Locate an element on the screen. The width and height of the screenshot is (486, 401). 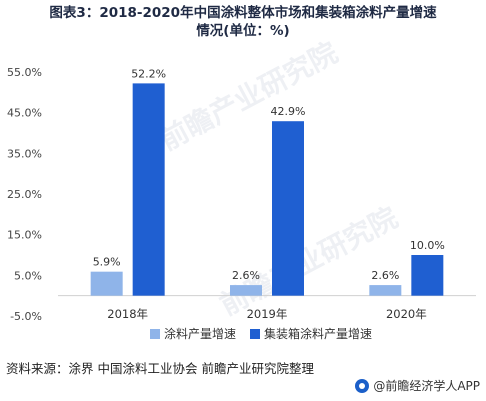
data-label: 5.9% is located at coordinates (107, 262).